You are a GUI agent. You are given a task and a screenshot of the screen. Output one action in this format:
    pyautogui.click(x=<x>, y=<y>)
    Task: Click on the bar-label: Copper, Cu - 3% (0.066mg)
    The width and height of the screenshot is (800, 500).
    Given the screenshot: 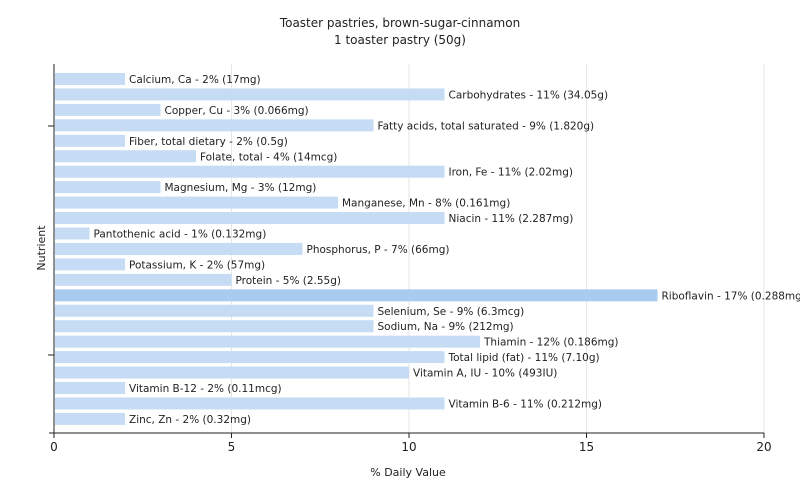 What is the action you would take?
    pyautogui.click(x=237, y=111)
    